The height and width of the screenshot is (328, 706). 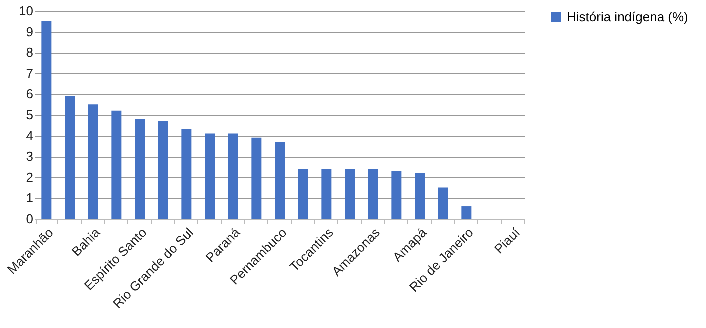 I want to click on y-tick-label: 1, so click(x=30, y=198).